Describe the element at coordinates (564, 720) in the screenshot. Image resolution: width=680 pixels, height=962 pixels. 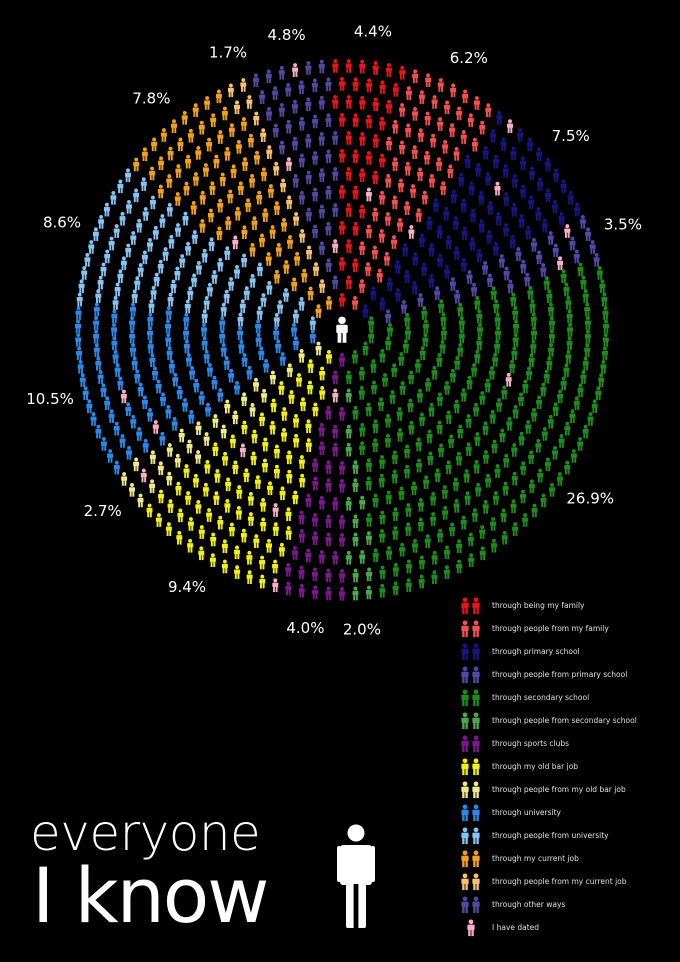
I see `legend-label: through people from secondary school` at that location.